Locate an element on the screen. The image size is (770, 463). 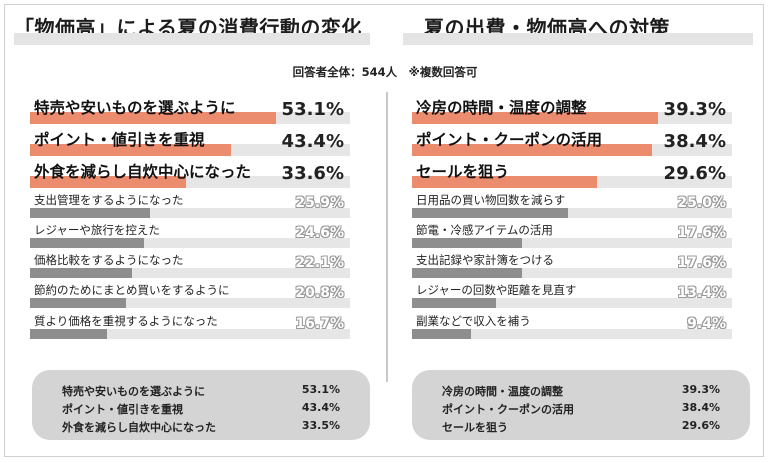
summary-row: 特売や安いものを選ぶように 53.1% is located at coordinates (201, 391).